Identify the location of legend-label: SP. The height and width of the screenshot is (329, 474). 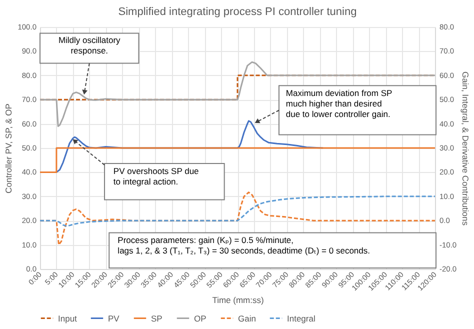
(157, 318).